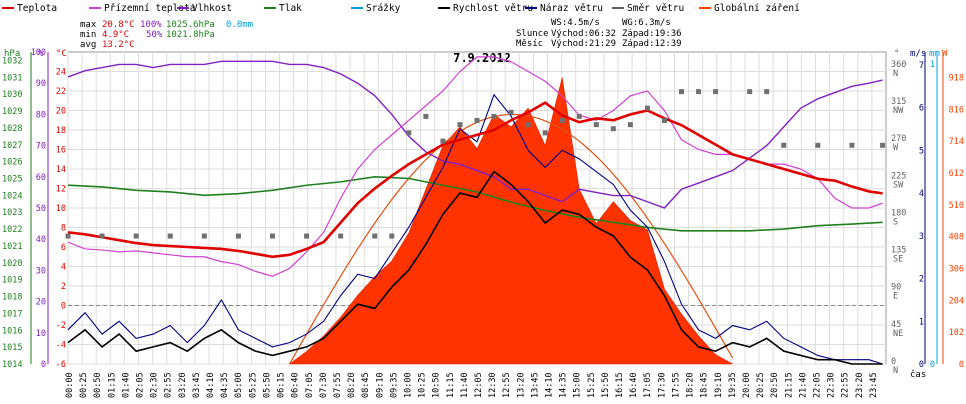 Image resolution: width=966 pixels, height=404 pixels. Describe the element at coordinates (921, 194) in the screenshot. I see `wind-tick-label: 4` at that location.